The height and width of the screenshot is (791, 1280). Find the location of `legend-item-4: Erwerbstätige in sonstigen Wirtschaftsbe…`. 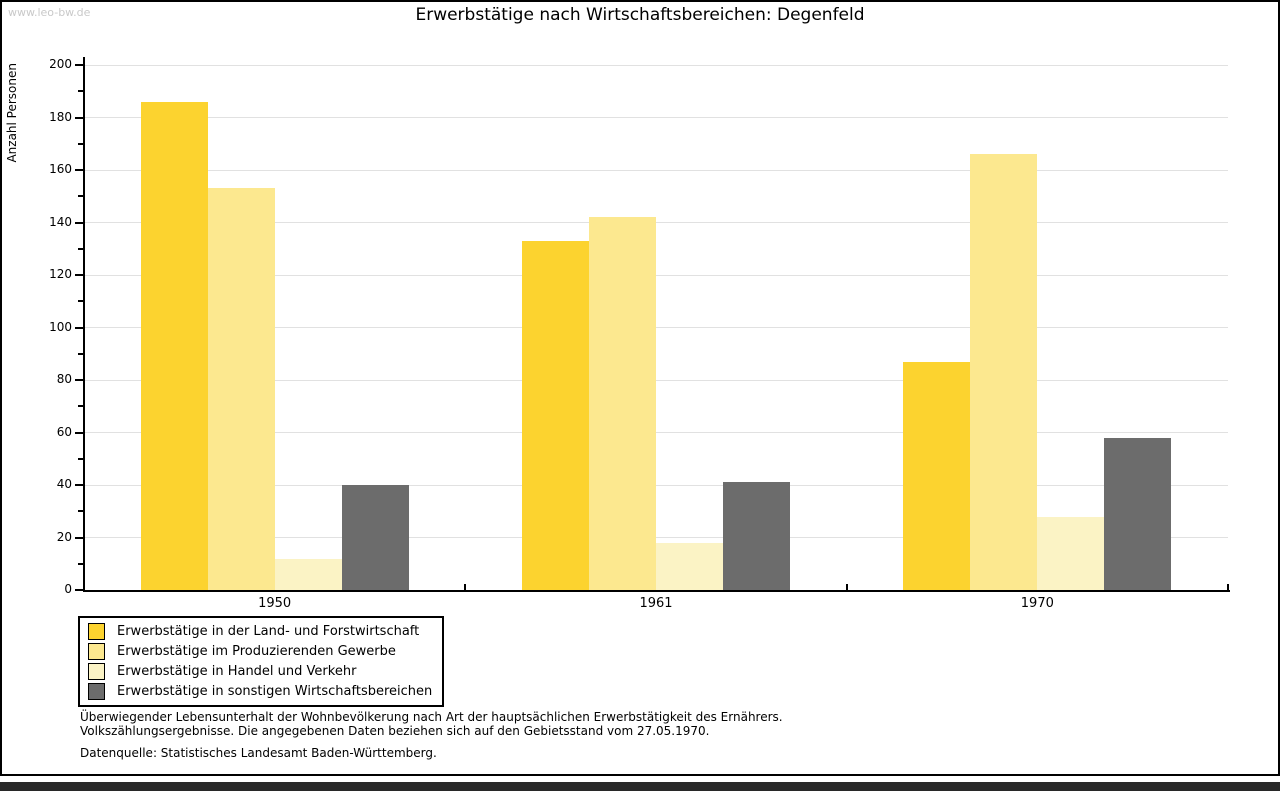

legend-item-4: Erwerbstätige in sonstigen Wirtschaftsbe… is located at coordinates (260, 691).